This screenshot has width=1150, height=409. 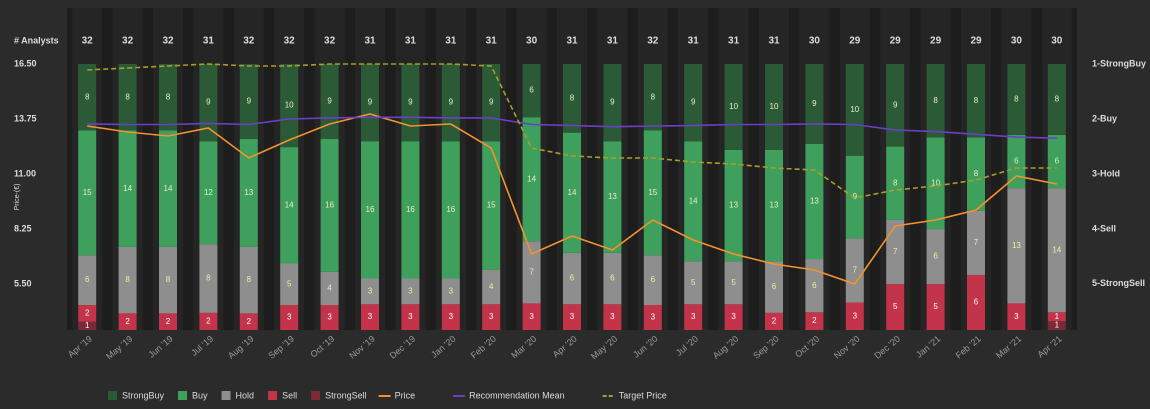 I want to click on x-tick-label: Jun '20, so click(x=645, y=347).